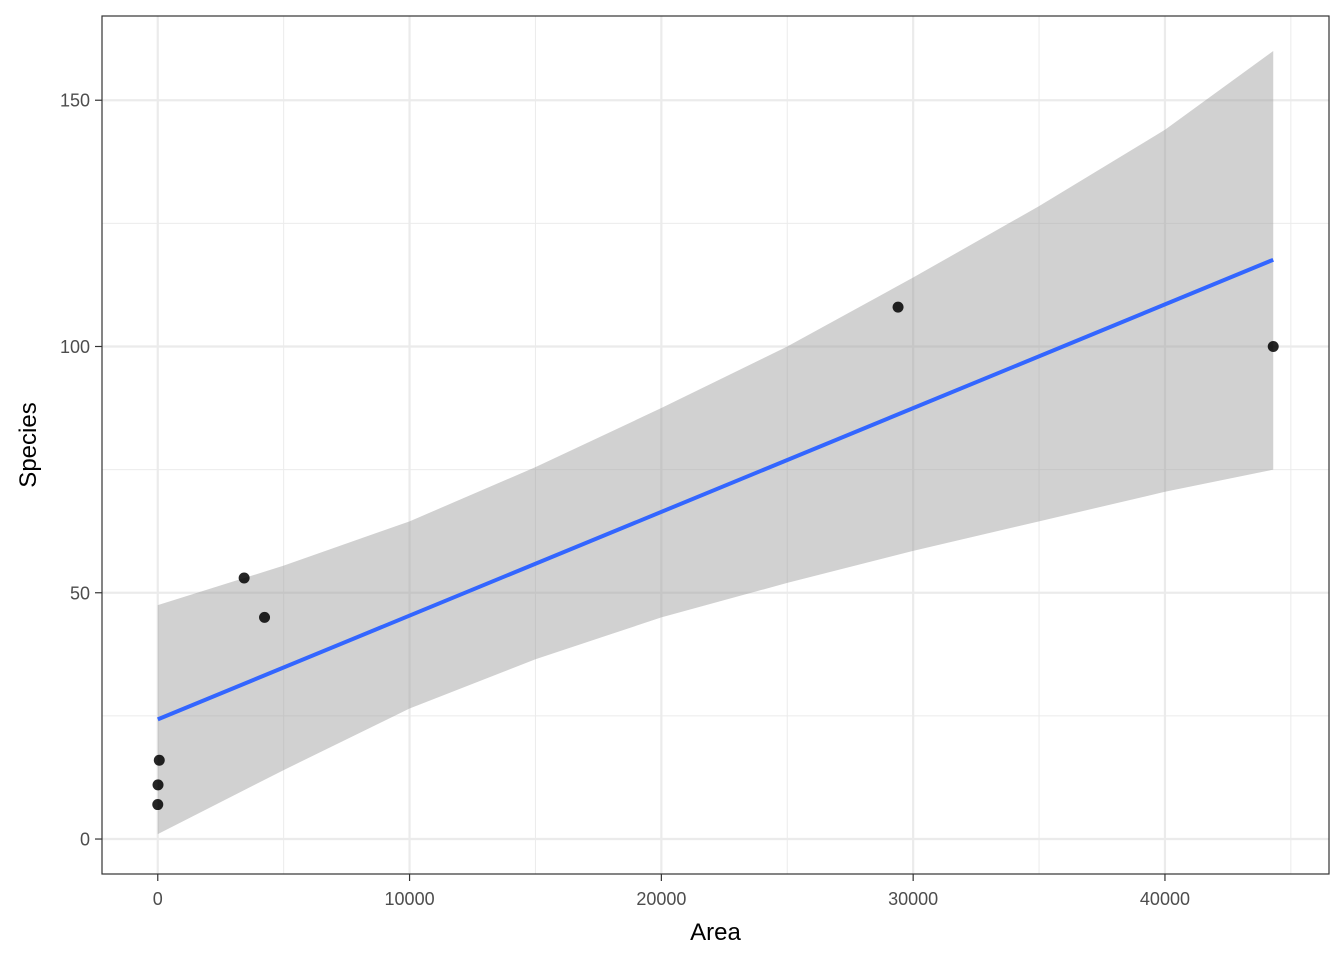 The width and height of the screenshot is (1344, 960). Describe the element at coordinates (80, 593) in the screenshot. I see `y-tick-label: 50` at that location.